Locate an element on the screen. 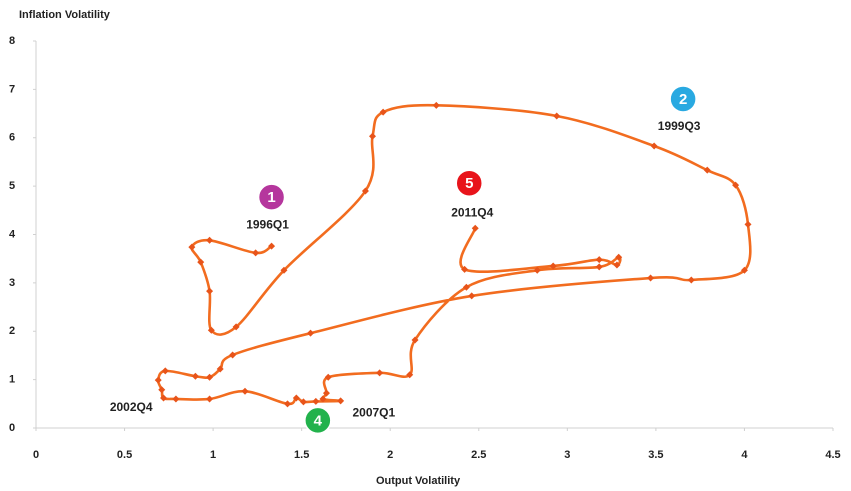  y-tick-label: 0 is located at coordinates (12, 428).